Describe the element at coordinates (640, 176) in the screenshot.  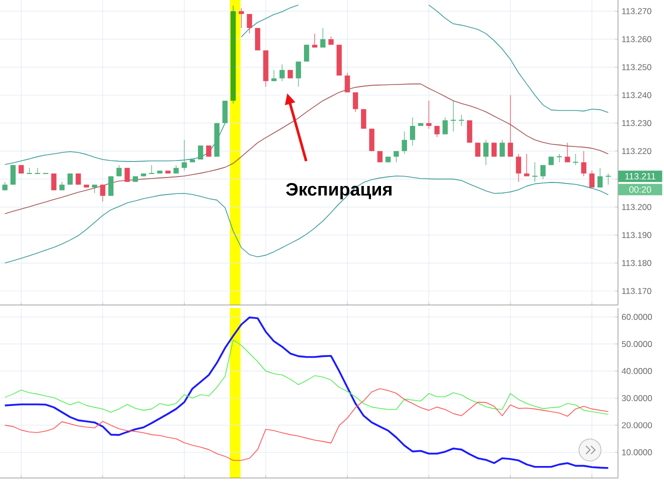
I see `text: 113.211` at that location.